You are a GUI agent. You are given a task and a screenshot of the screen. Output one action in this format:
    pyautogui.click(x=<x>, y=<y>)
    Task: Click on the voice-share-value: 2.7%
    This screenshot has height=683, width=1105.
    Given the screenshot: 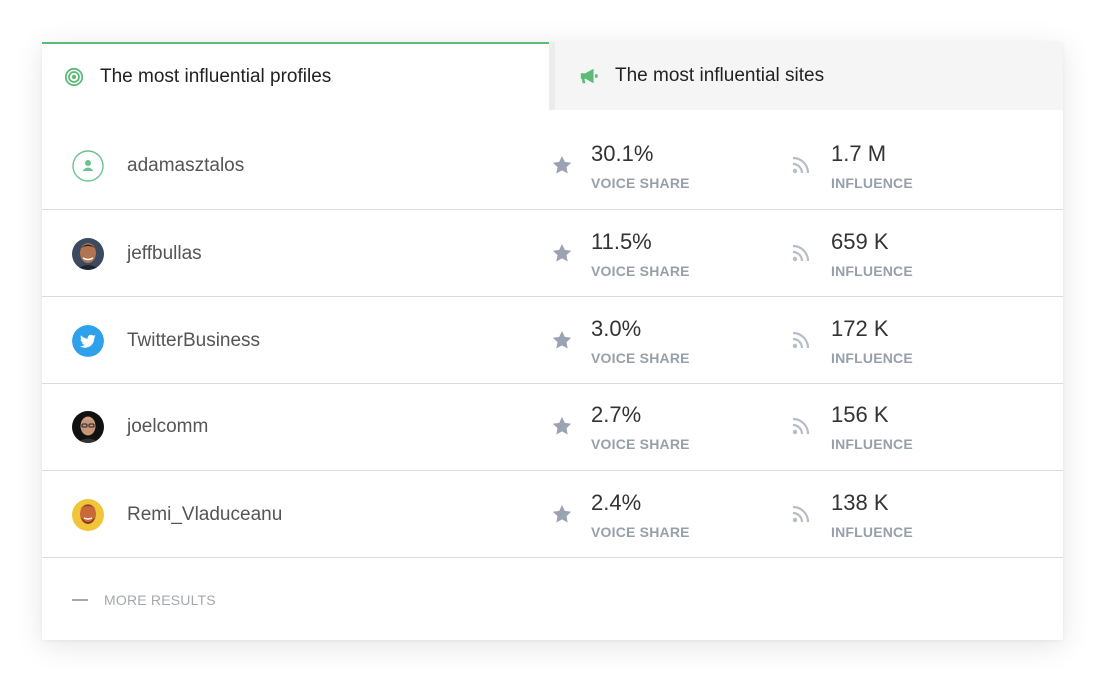 What is the action you would take?
    pyautogui.click(x=616, y=414)
    